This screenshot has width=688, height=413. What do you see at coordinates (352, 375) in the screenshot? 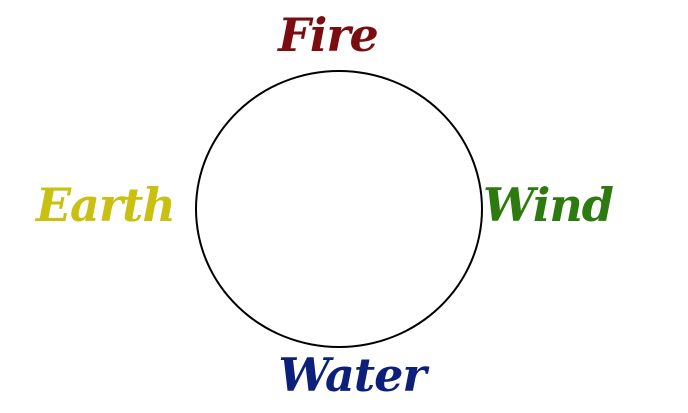
I see `label-water: Water` at bounding box center [352, 375].